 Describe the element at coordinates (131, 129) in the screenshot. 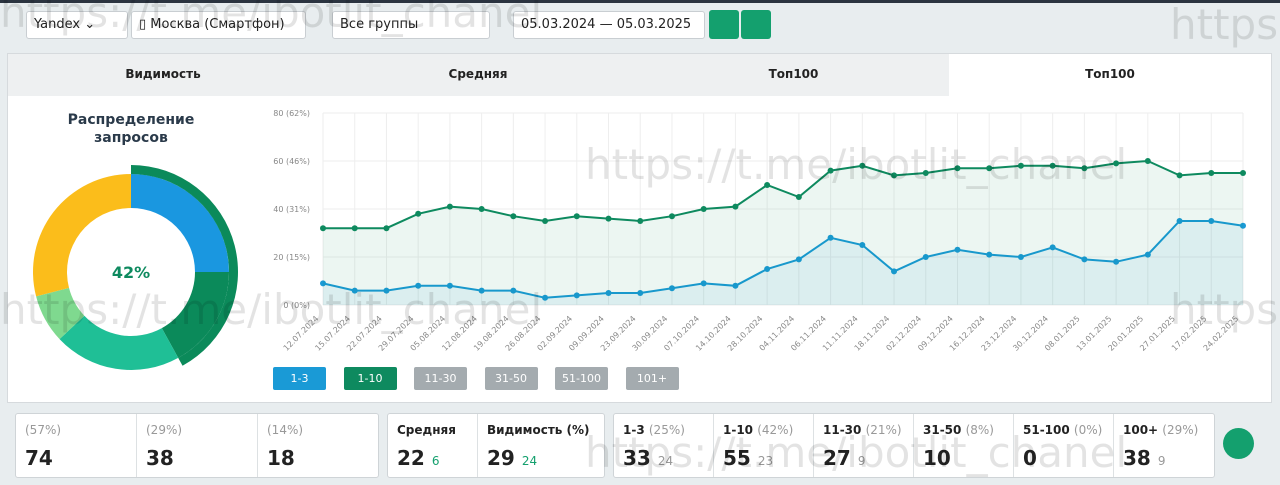

I see `donut-title: Распределение запросов` at that location.